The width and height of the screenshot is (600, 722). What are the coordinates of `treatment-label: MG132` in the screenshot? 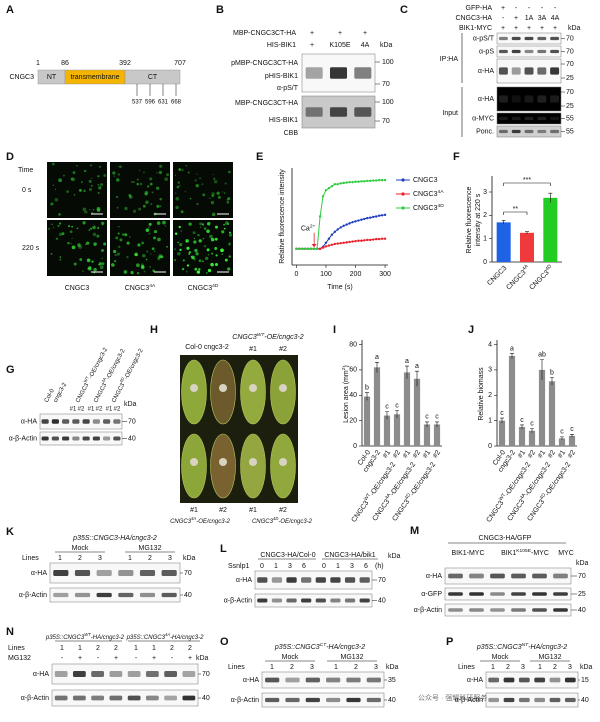 It's located at (352, 657).